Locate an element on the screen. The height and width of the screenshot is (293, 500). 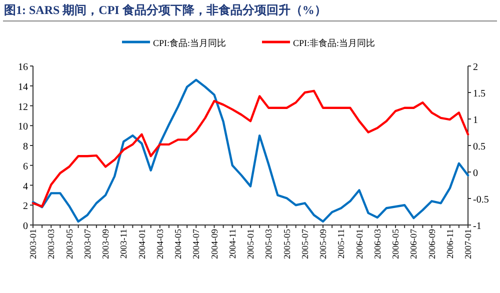
x-tick-label: 2003-03 is located at coordinates (51, 243).